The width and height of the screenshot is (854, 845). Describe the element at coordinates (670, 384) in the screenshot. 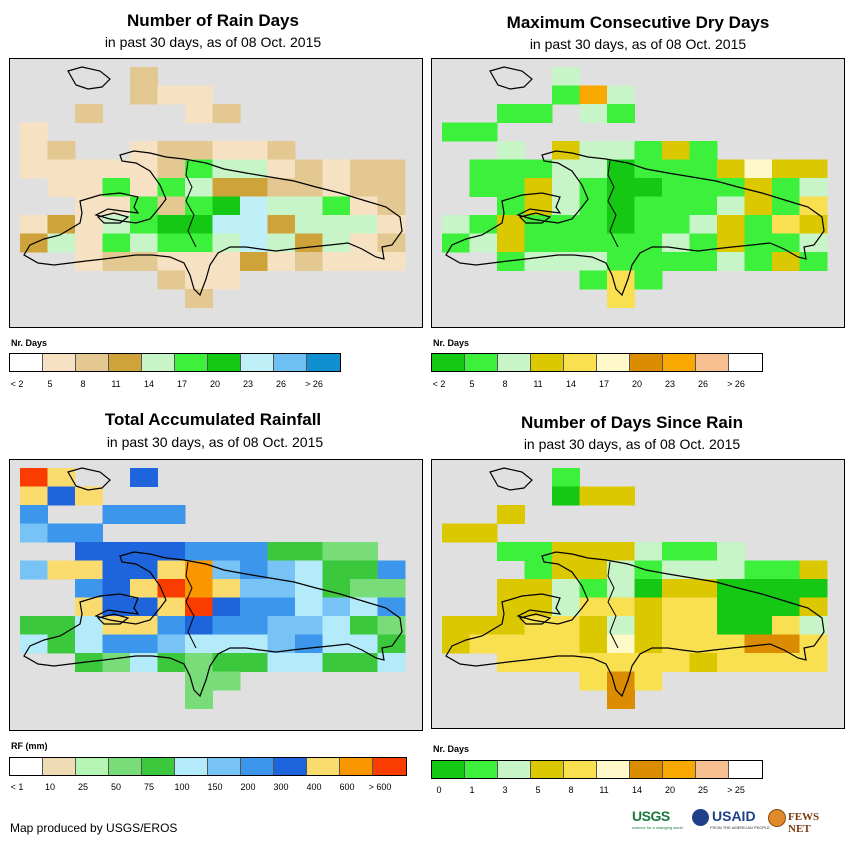

I see `legend-tick-label: 23` at that location.